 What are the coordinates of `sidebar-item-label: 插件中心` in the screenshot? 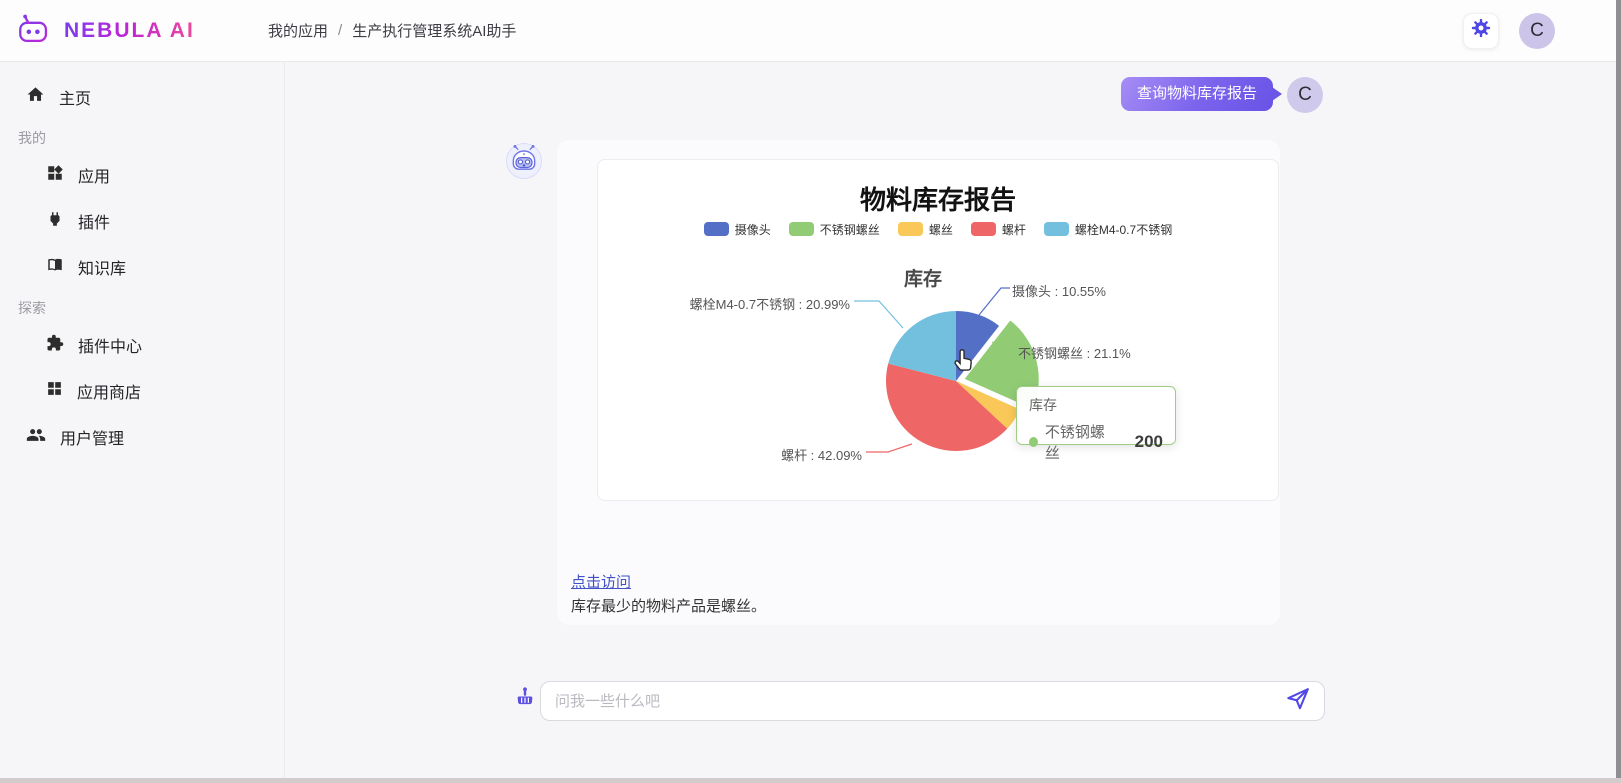 It's located at (110, 347).